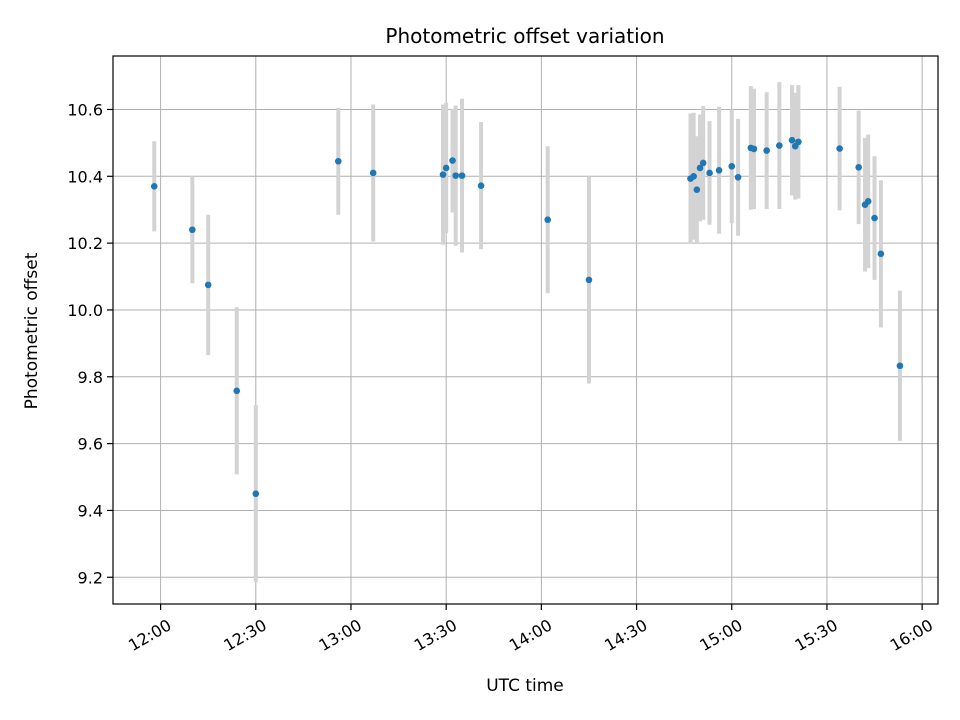  Describe the element at coordinates (90, 444) in the screenshot. I see `y-tick-label: 9.6` at that location.